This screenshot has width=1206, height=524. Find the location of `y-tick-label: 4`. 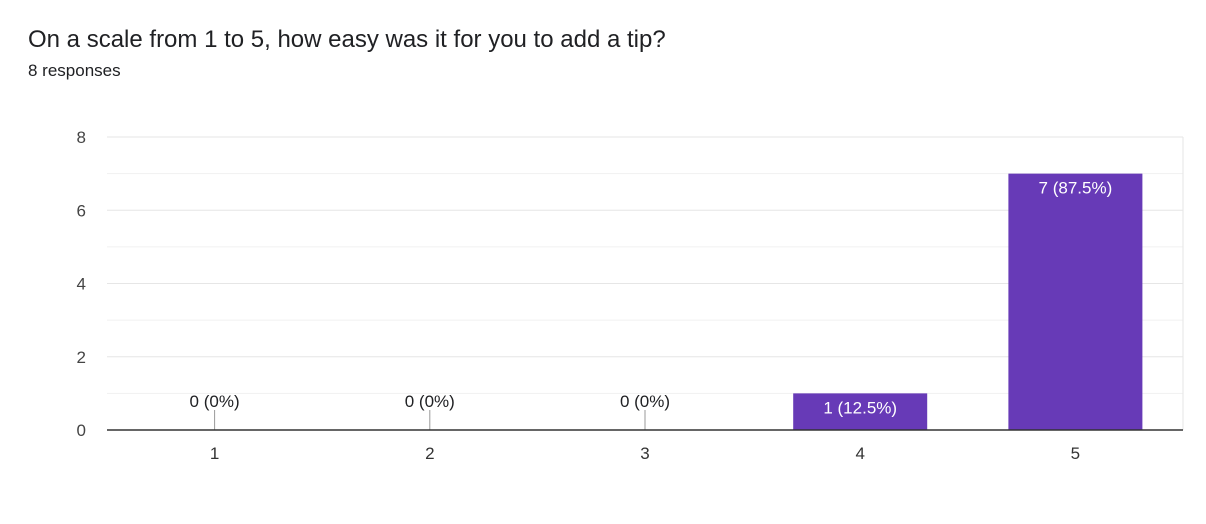

y-tick-label: 4 is located at coordinates (81, 284).